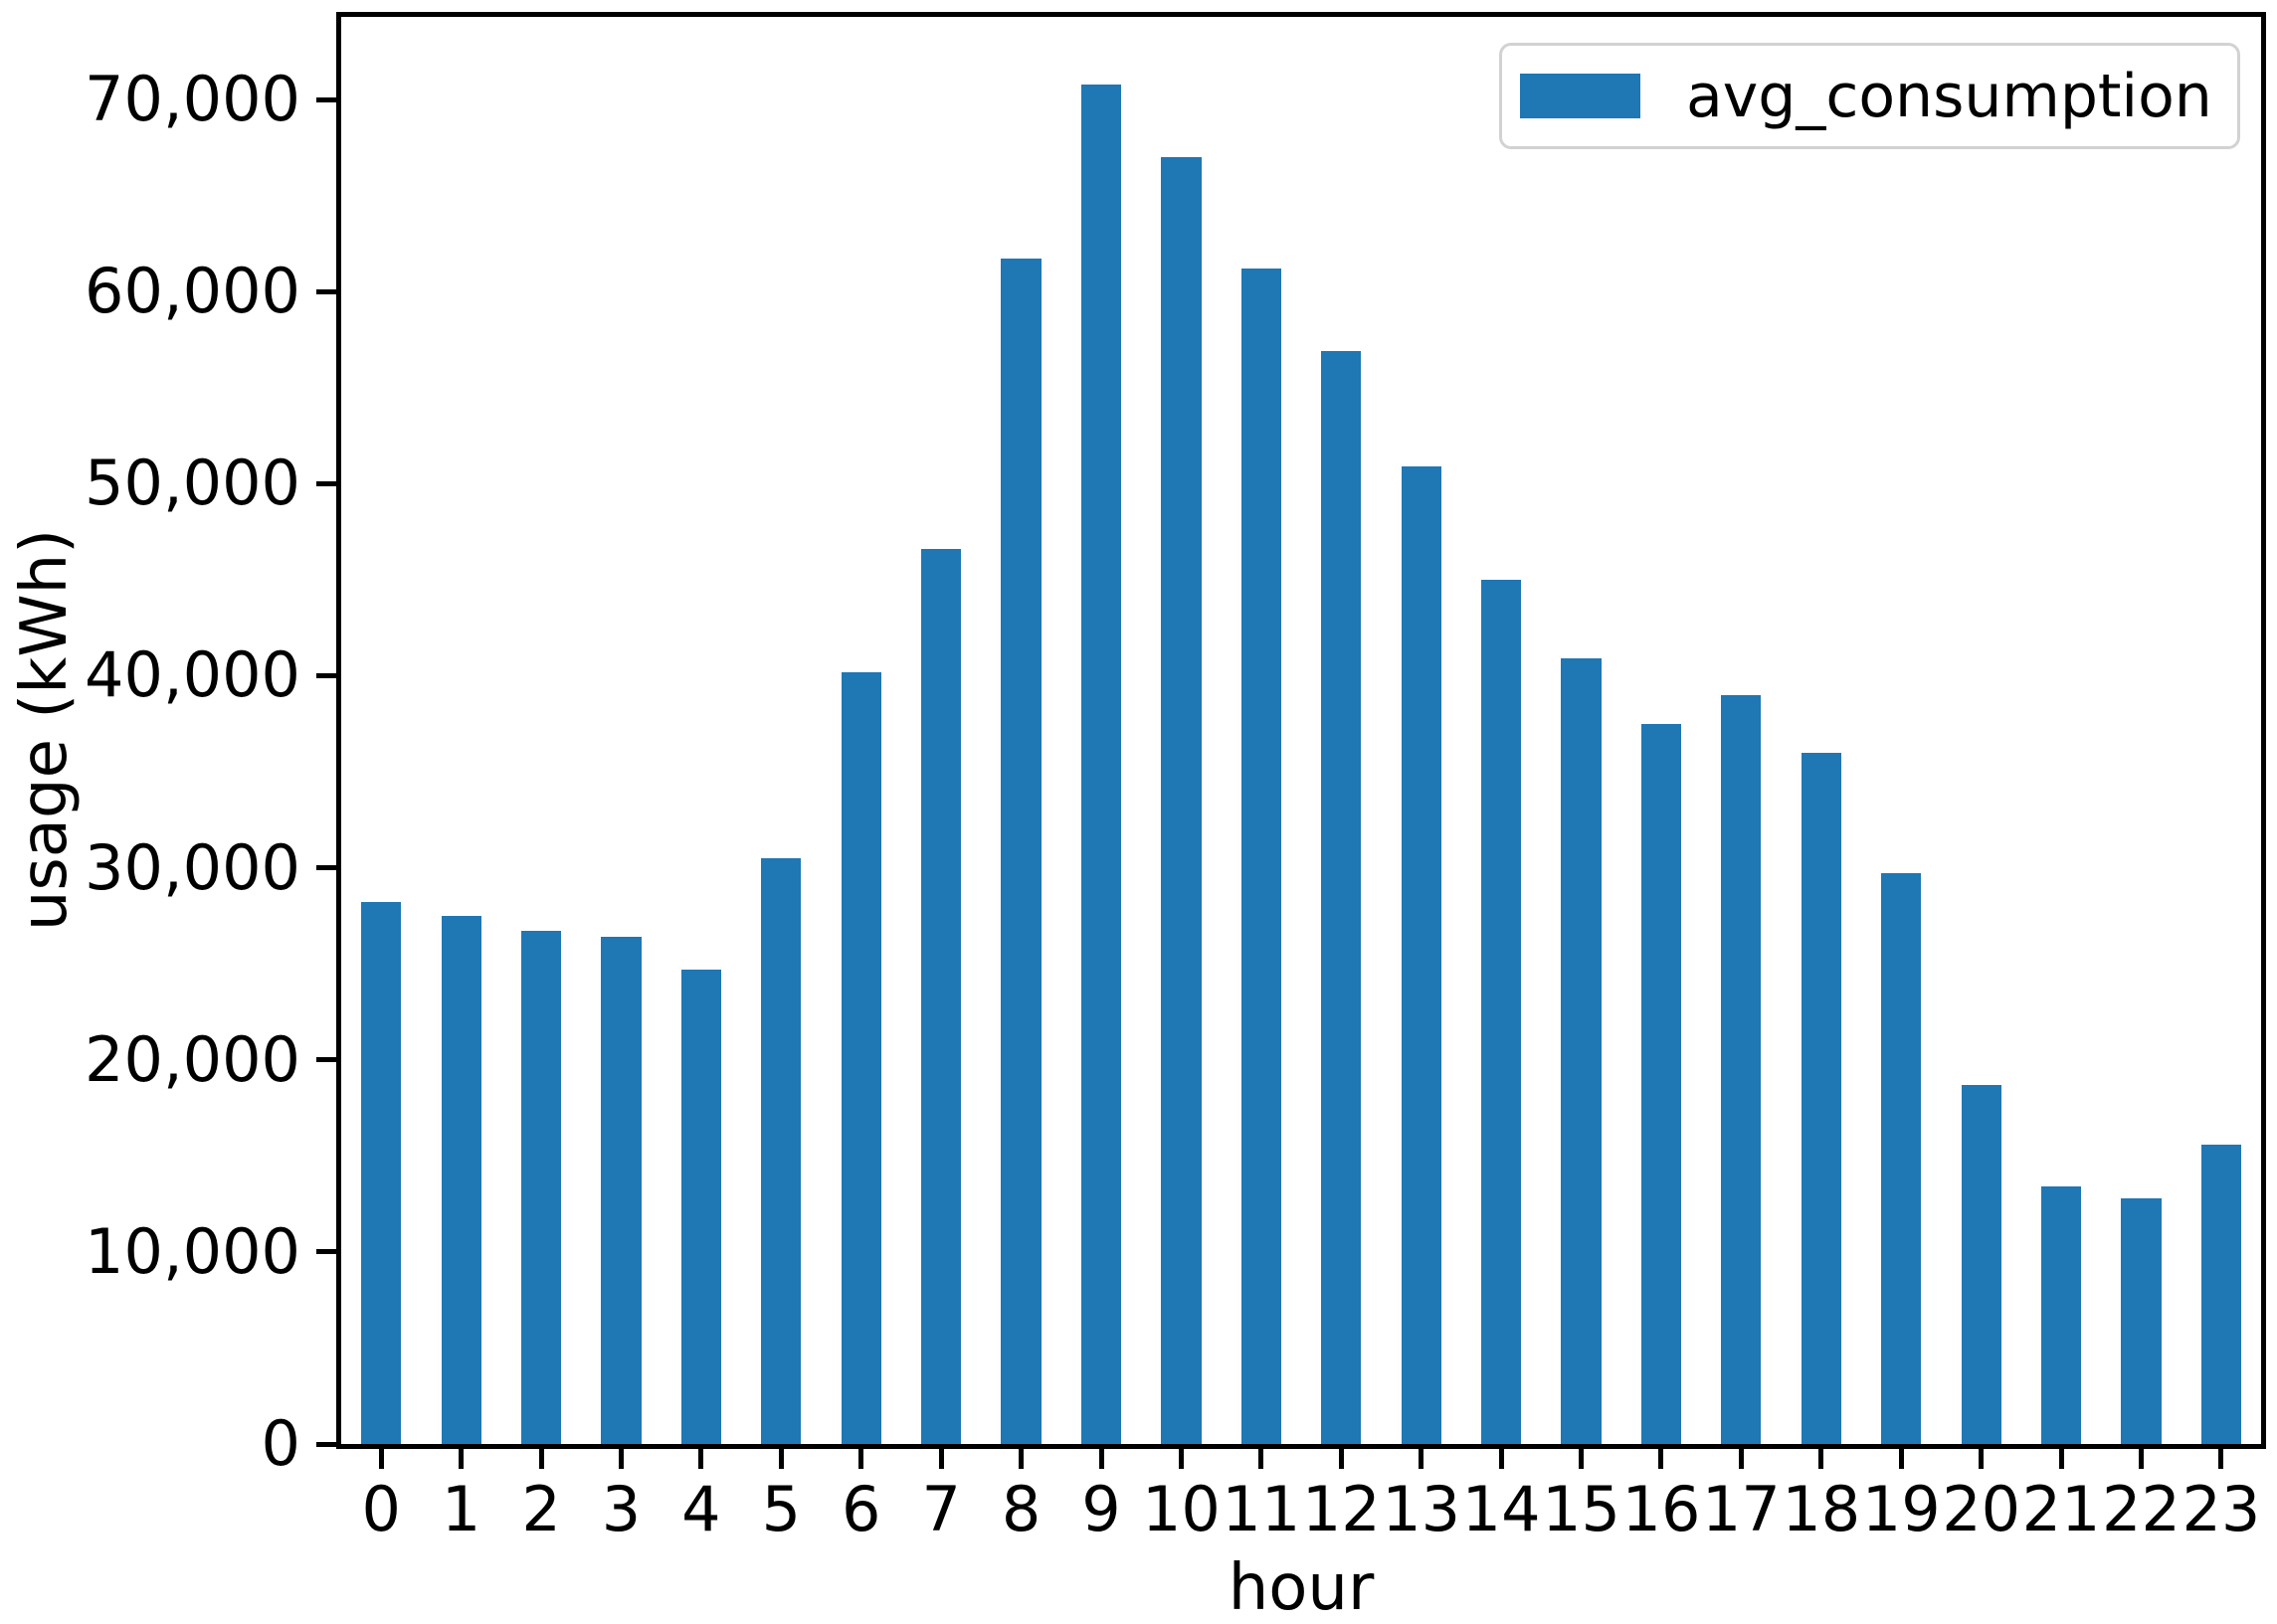  Describe the element at coordinates (2221, 1509) in the screenshot. I see `x-tick-label-23: 23` at that location.